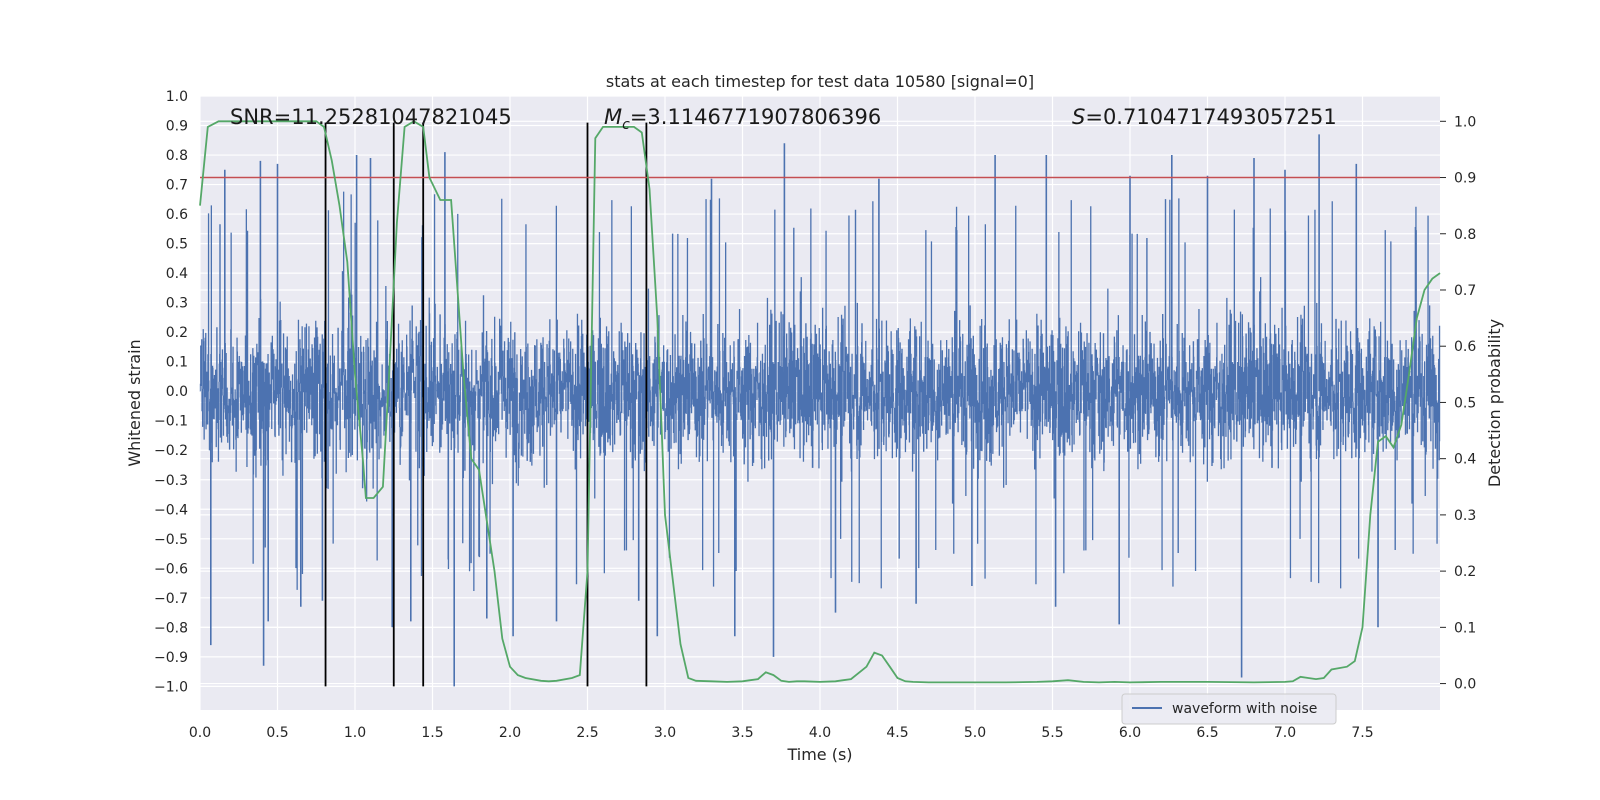  What do you see at coordinates (171, 481) in the screenshot?
I see `left-tick-label: −0.3` at bounding box center [171, 481].